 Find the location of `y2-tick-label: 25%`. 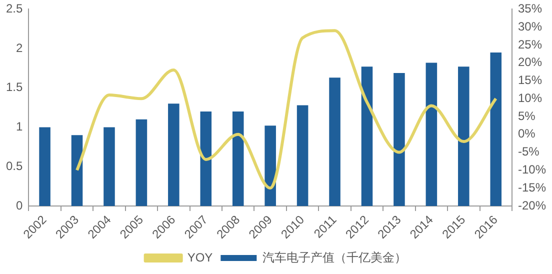

y2-tick-label: 25% is located at coordinates (530, 44).